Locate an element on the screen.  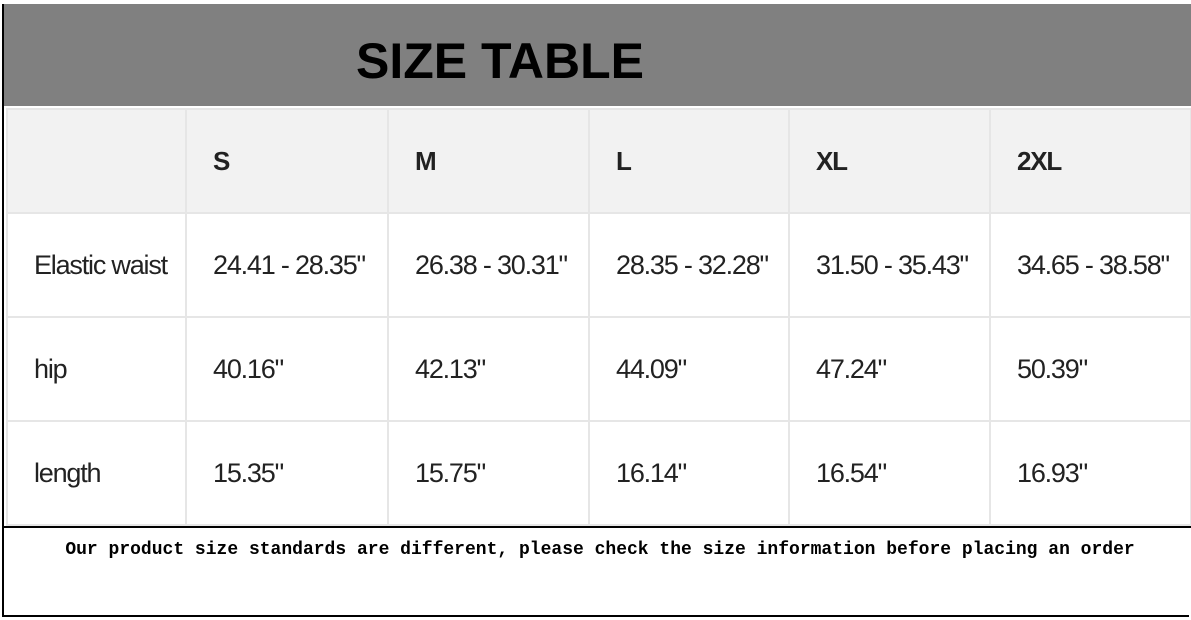
header-cell is located at coordinates (96, 161).